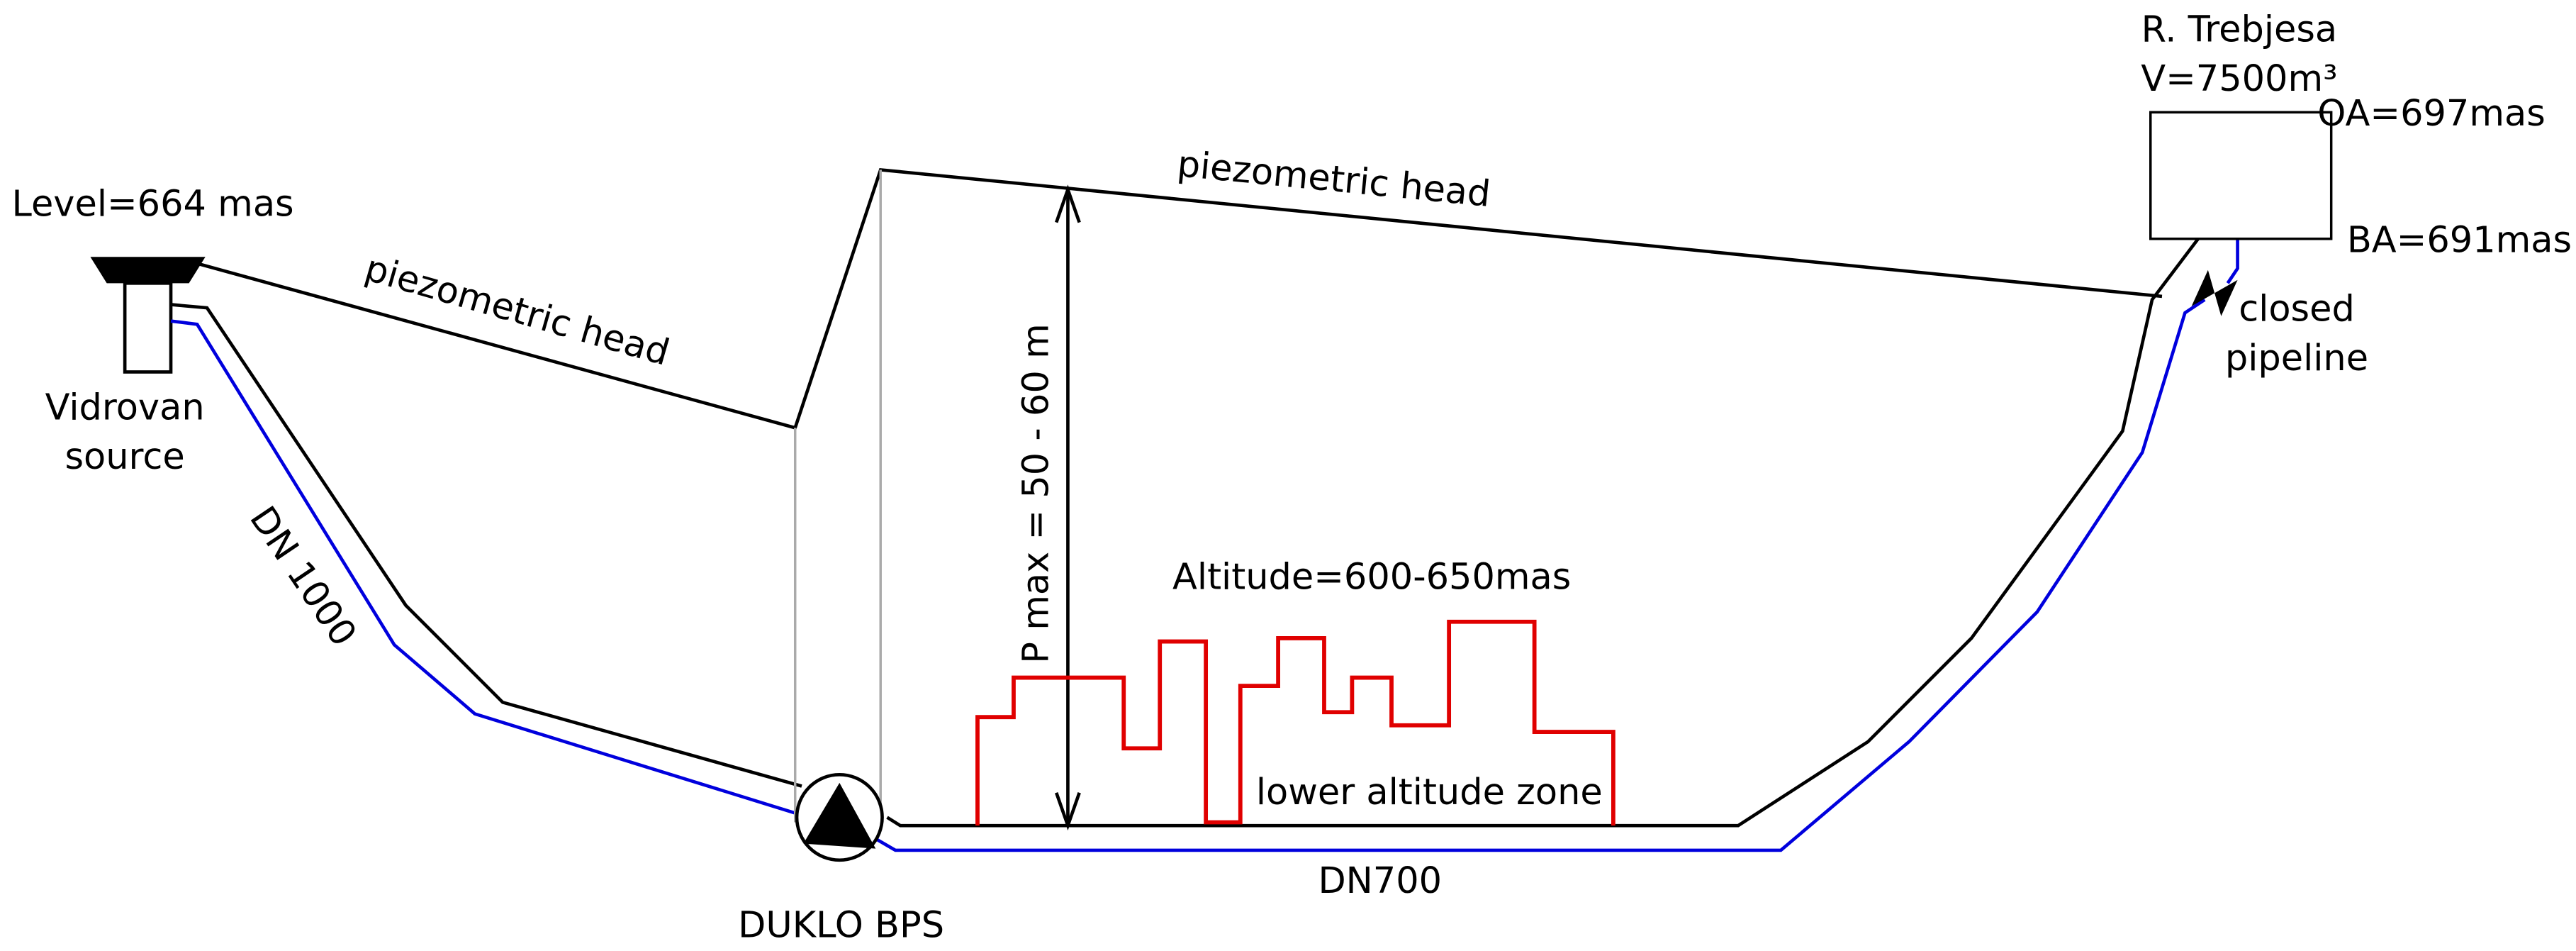  I want to click on pipe-blue-left, so click(485, 567).